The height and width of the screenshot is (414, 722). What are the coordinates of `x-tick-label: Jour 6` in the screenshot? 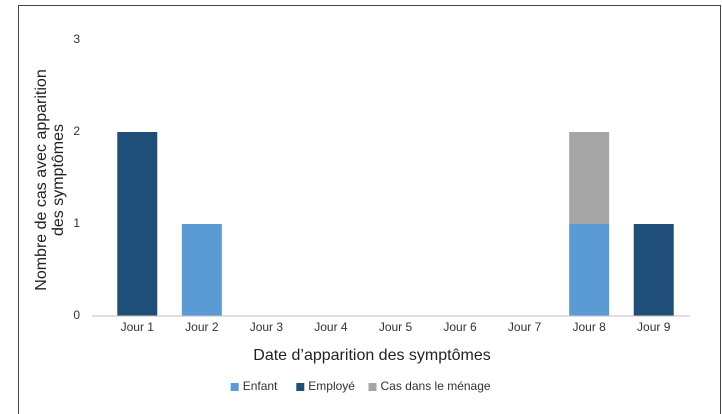 It's located at (460, 327).